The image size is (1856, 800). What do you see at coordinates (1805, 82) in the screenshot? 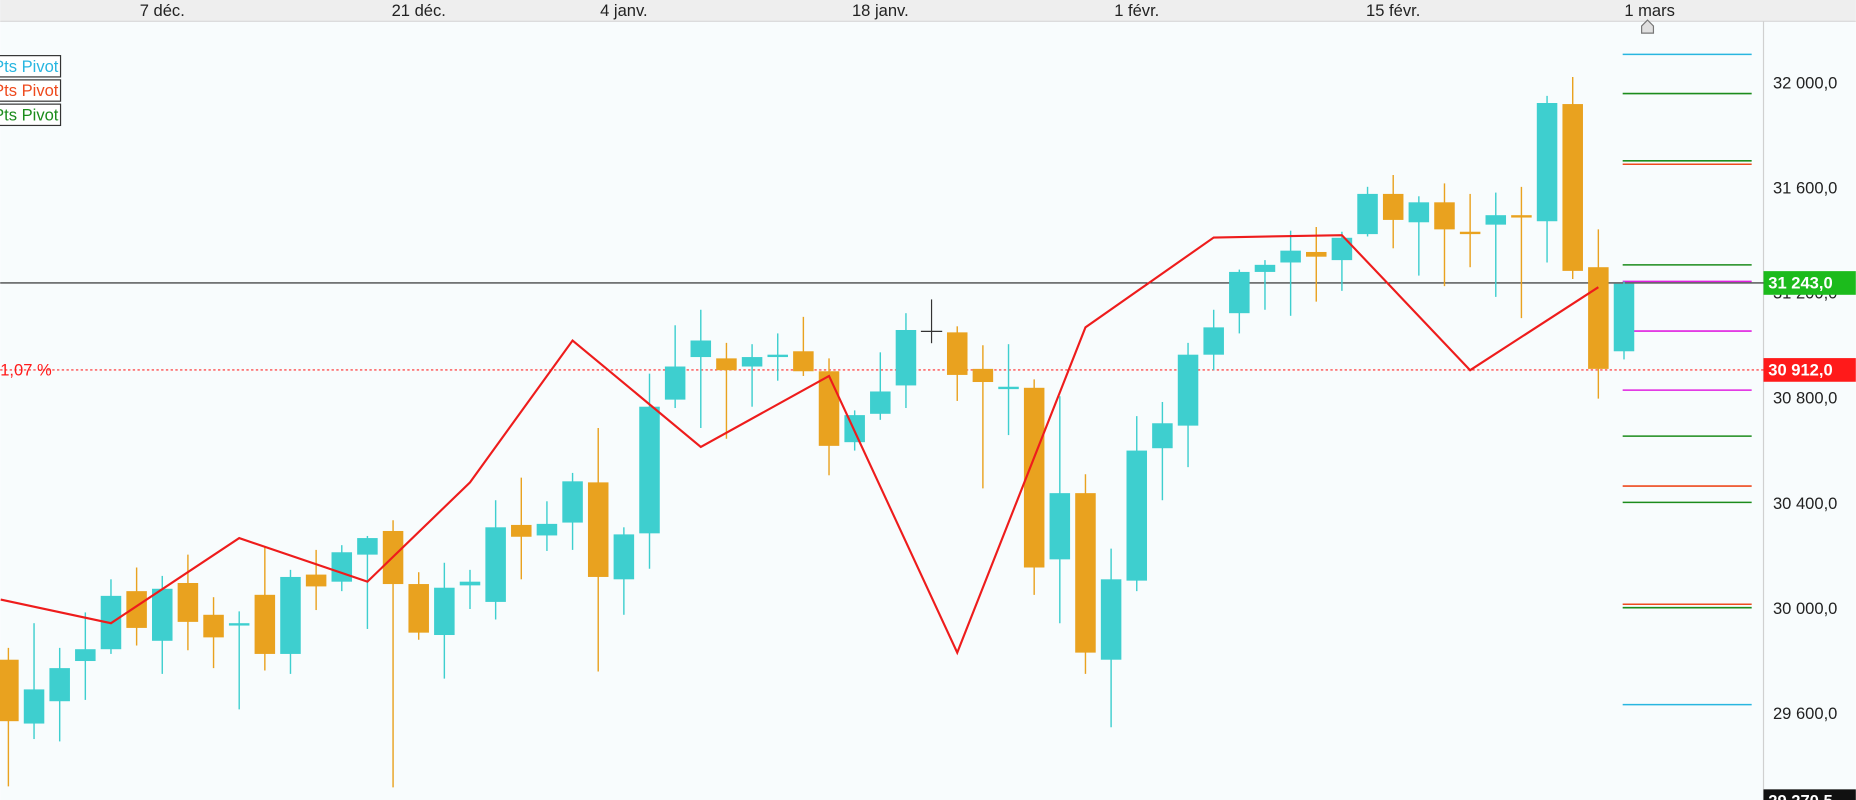
I see `y-tick-label: 32 000,0` at bounding box center [1805, 82].